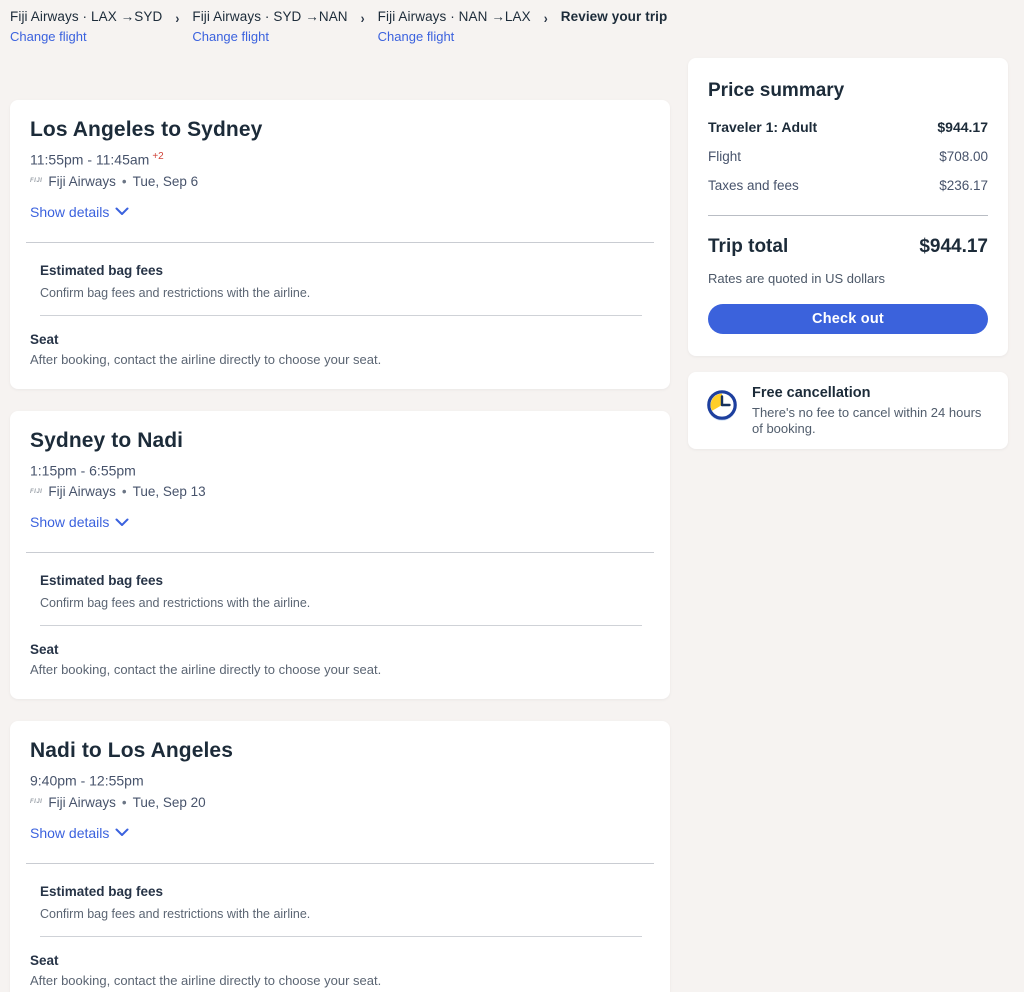  I want to click on price-row-label: Flight, so click(725, 156).